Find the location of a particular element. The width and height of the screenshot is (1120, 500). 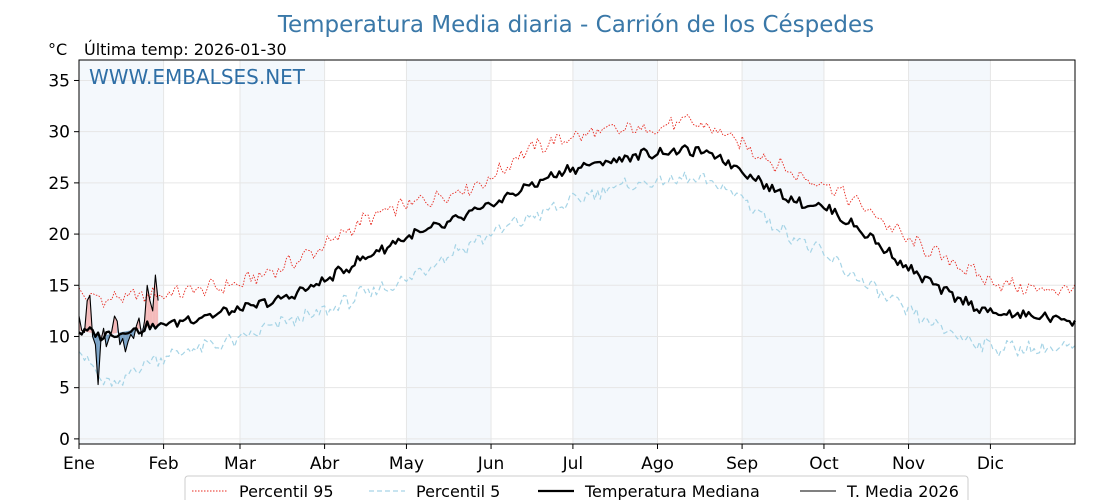

y-tick-label-35: 35 is located at coordinates (59, 81).